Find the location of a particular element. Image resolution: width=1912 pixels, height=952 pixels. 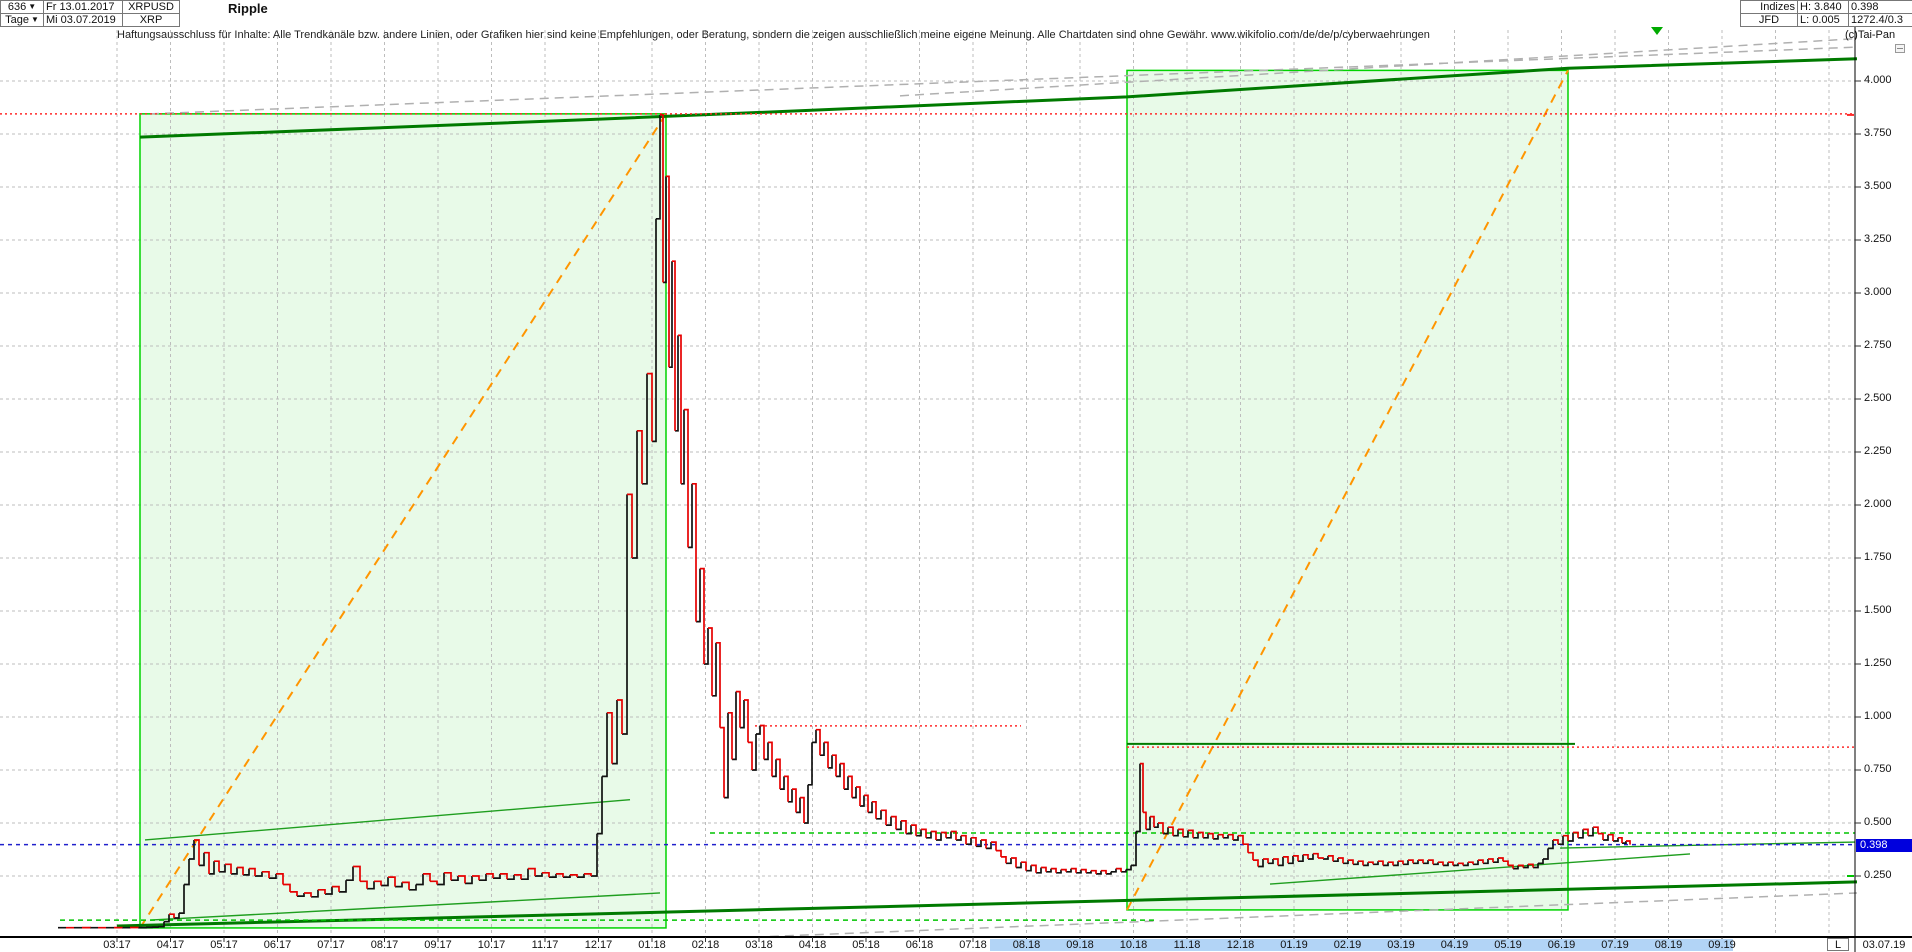

collapse-icon is located at coordinates (1900, 48).